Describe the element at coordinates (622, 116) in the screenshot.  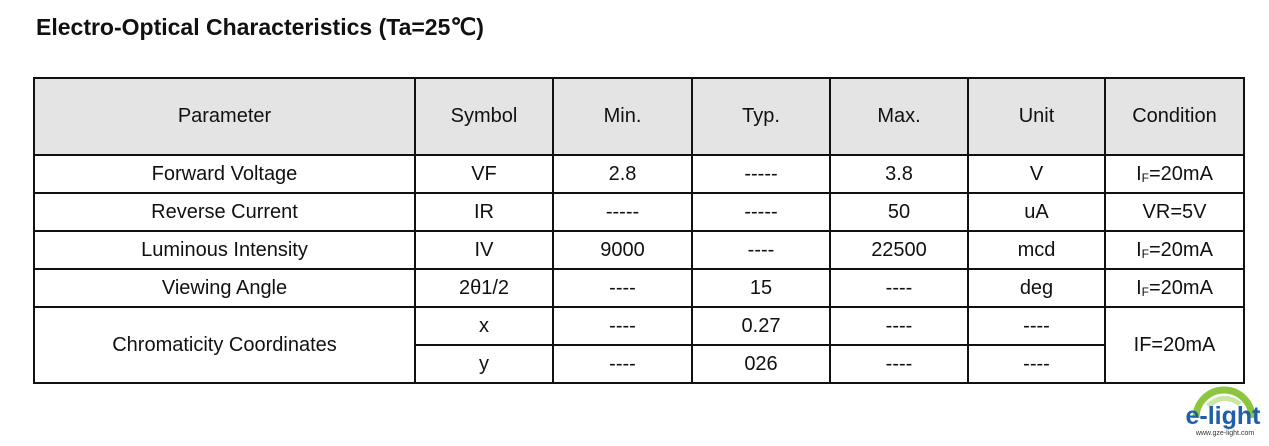
I see `header-min: Min.` at that location.